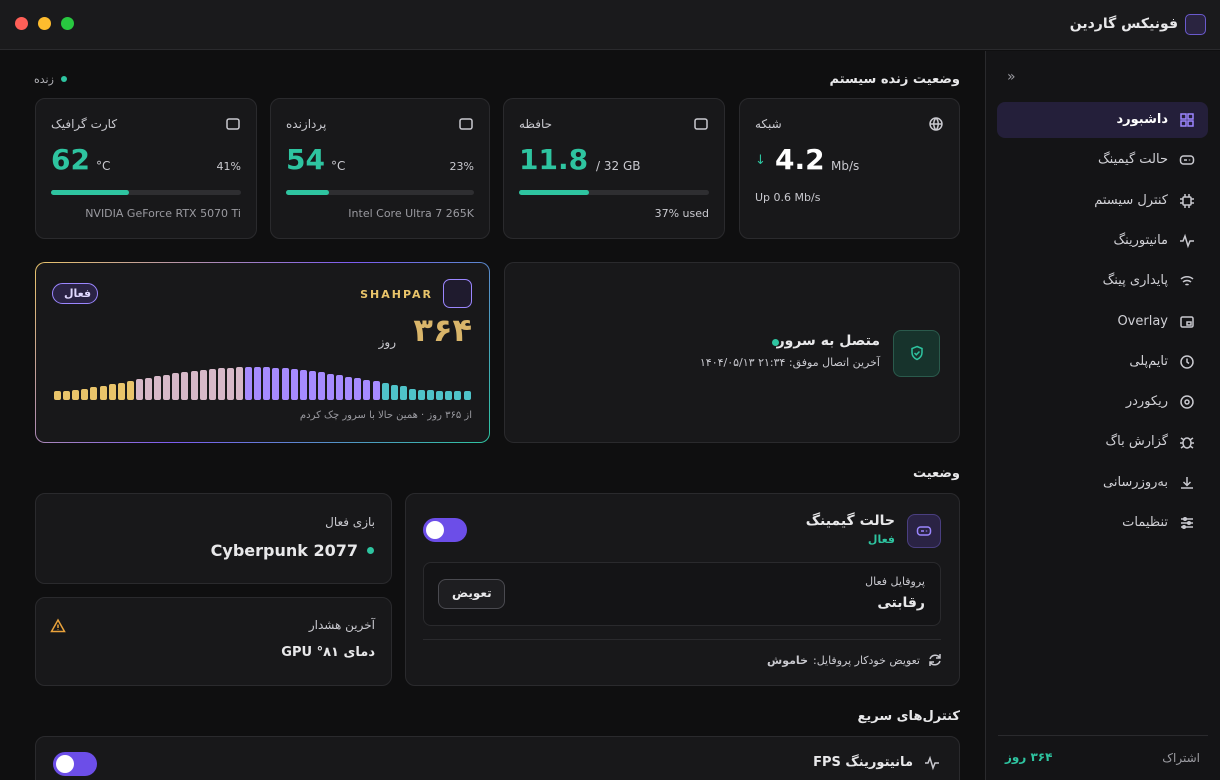  What do you see at coordinates (788, 197) in the screenshot?
I see `card-detail: Up 0.6 Mb/s` at bounding box center [788, 197].